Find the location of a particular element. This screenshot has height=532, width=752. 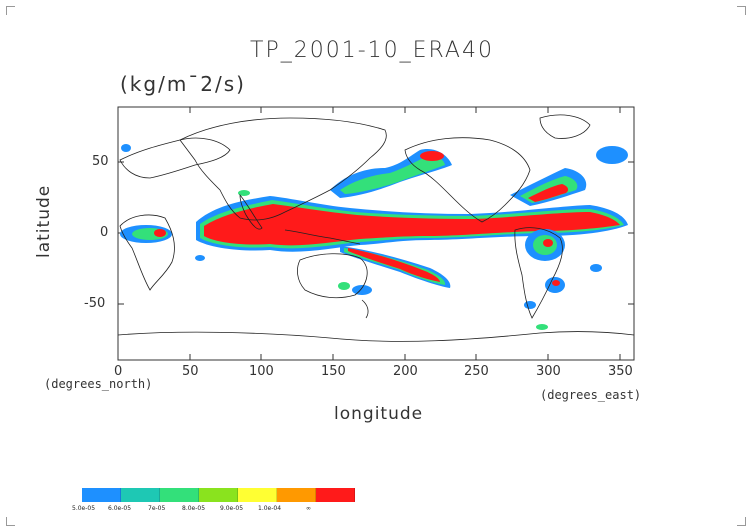

plot-units: (kg/m¯2/s) is located at coordinates (183, 84).